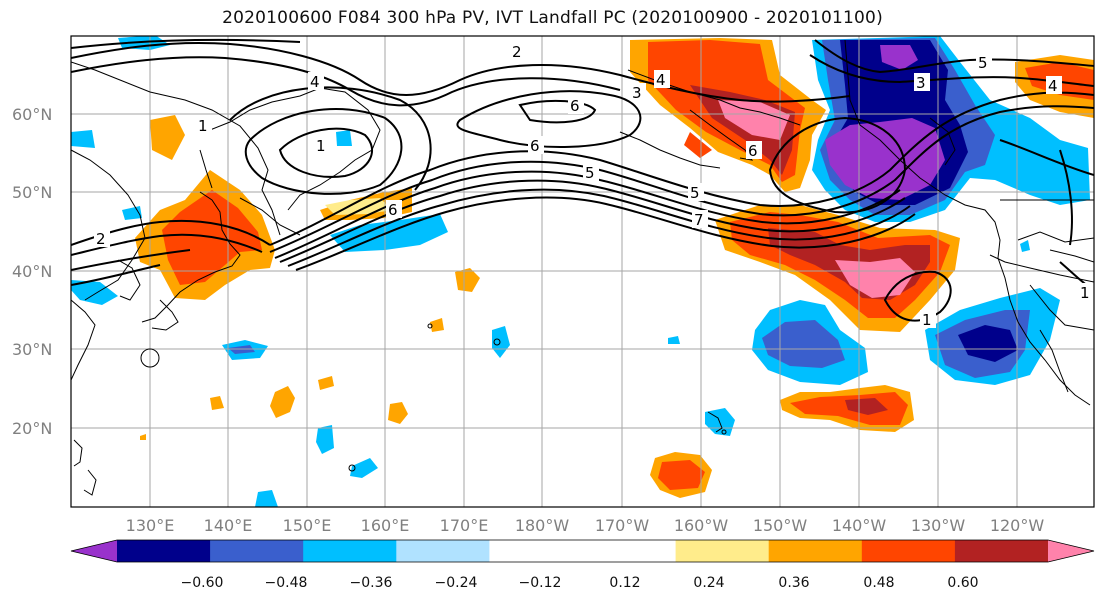 The width and height of the screenshot is (1105, 601). What do you see at coordinates (878, 583) in the screenshot?
I see `colorbar-tick-label: 0.48` at bounding box center [878, 583].